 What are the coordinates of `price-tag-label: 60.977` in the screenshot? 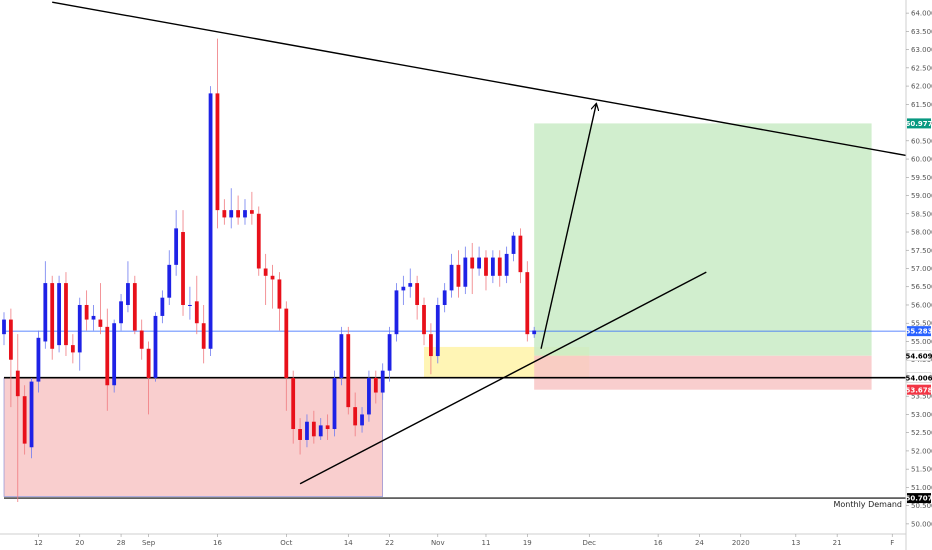 It's located at (918, 124).